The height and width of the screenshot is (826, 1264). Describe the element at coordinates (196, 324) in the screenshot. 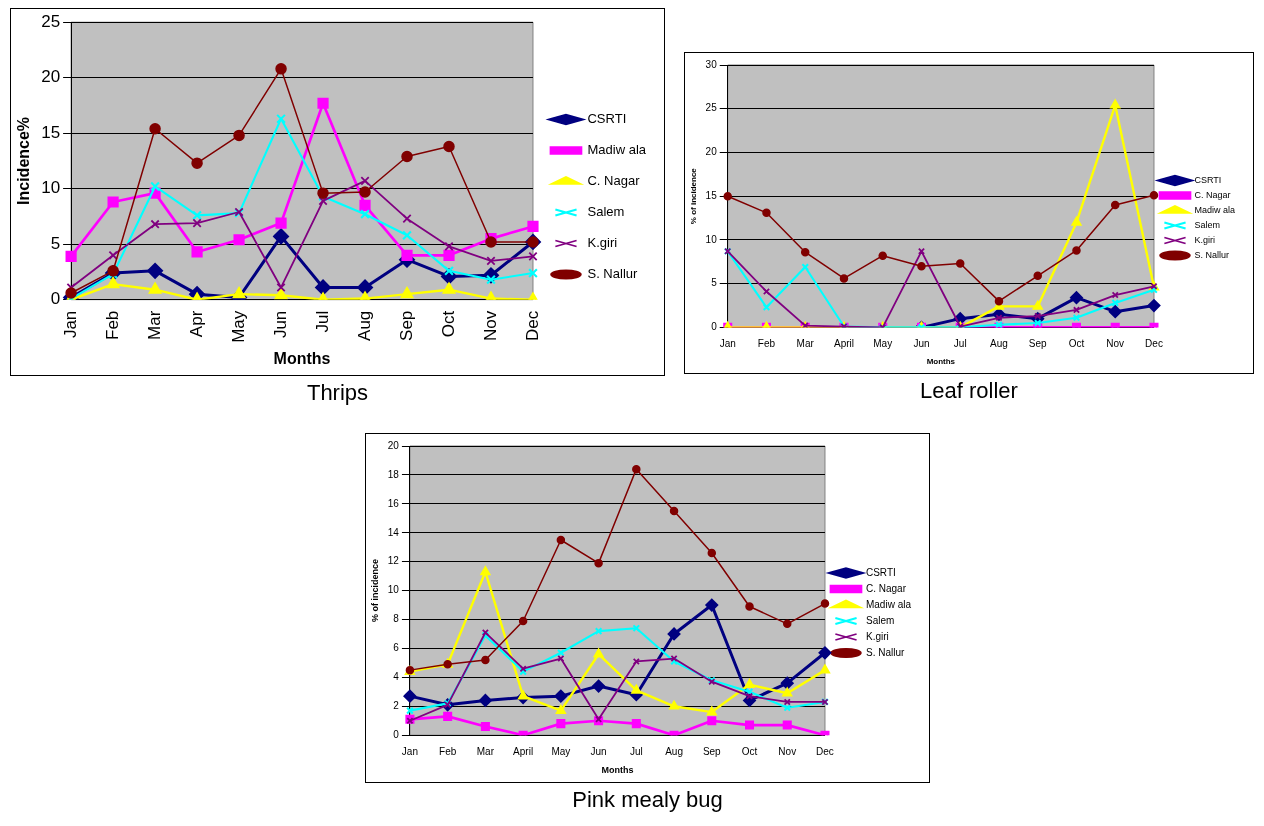

I see `x-tick-label: Apr` at that location.